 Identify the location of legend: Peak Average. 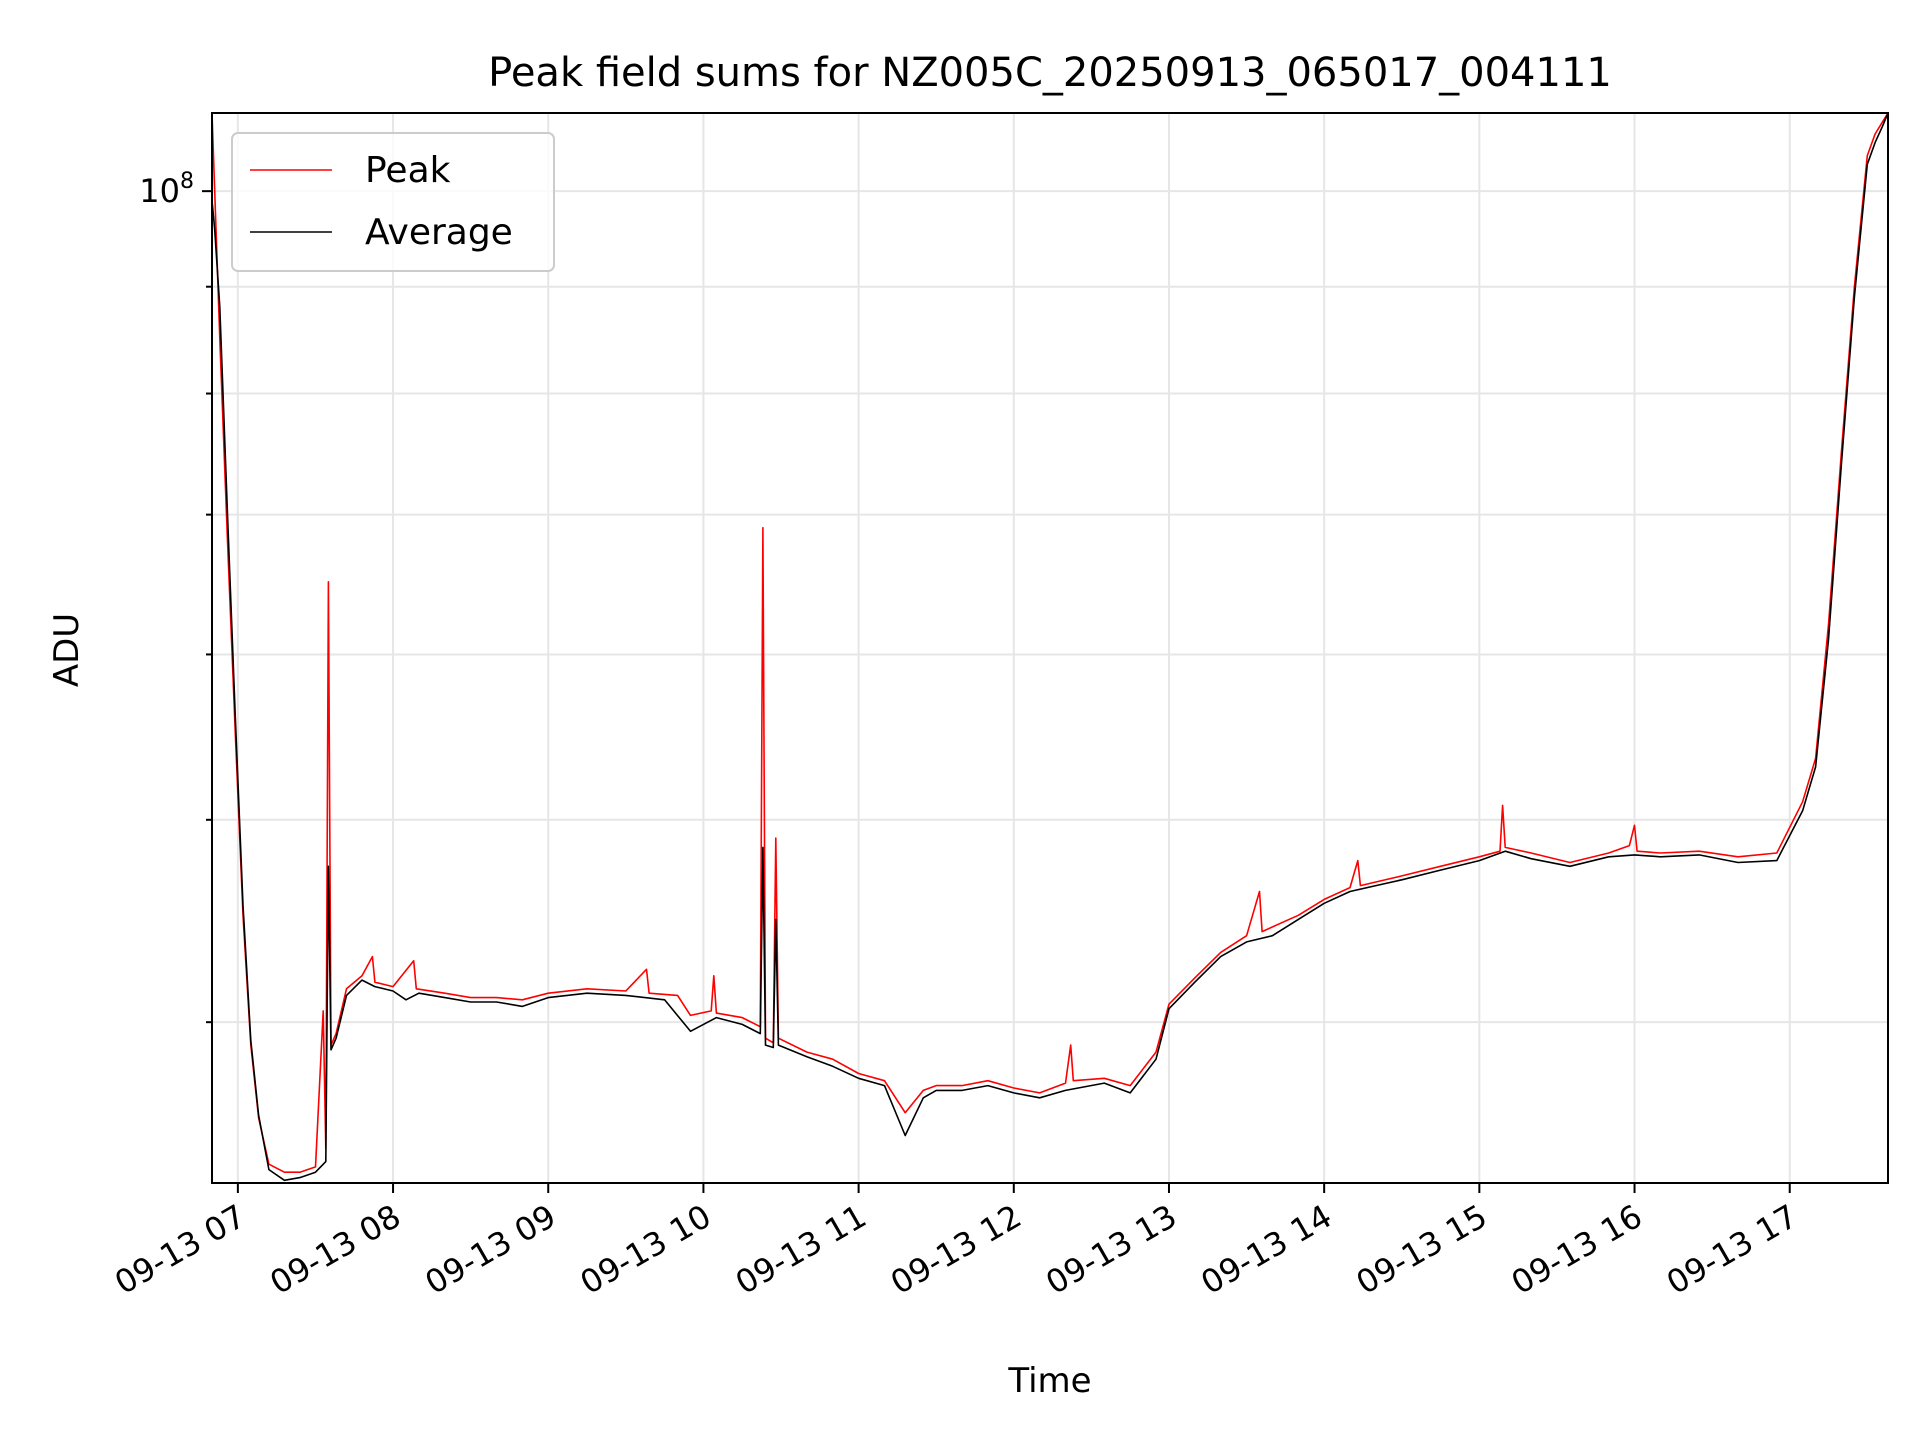
(393, 202).